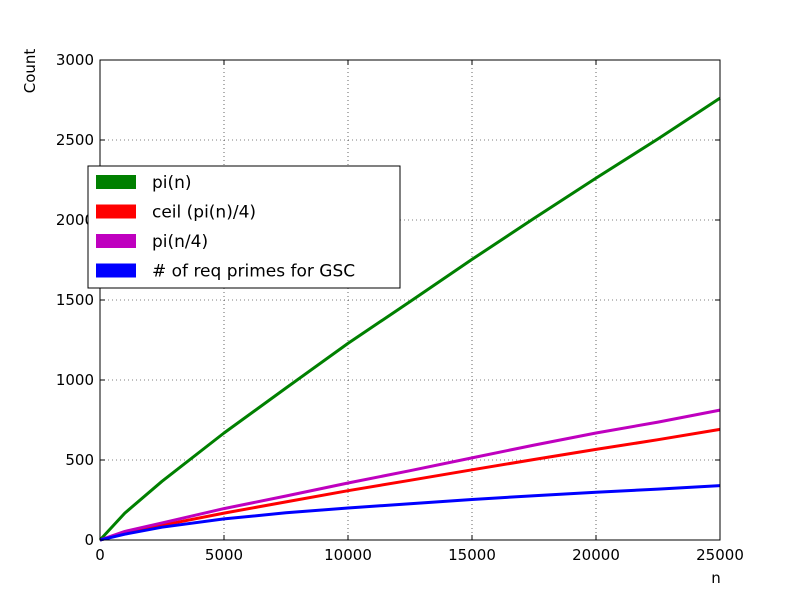 The width and height of the screenshot is (800, 600). I want to click on y-axis-label: Count, so click(30, 71).